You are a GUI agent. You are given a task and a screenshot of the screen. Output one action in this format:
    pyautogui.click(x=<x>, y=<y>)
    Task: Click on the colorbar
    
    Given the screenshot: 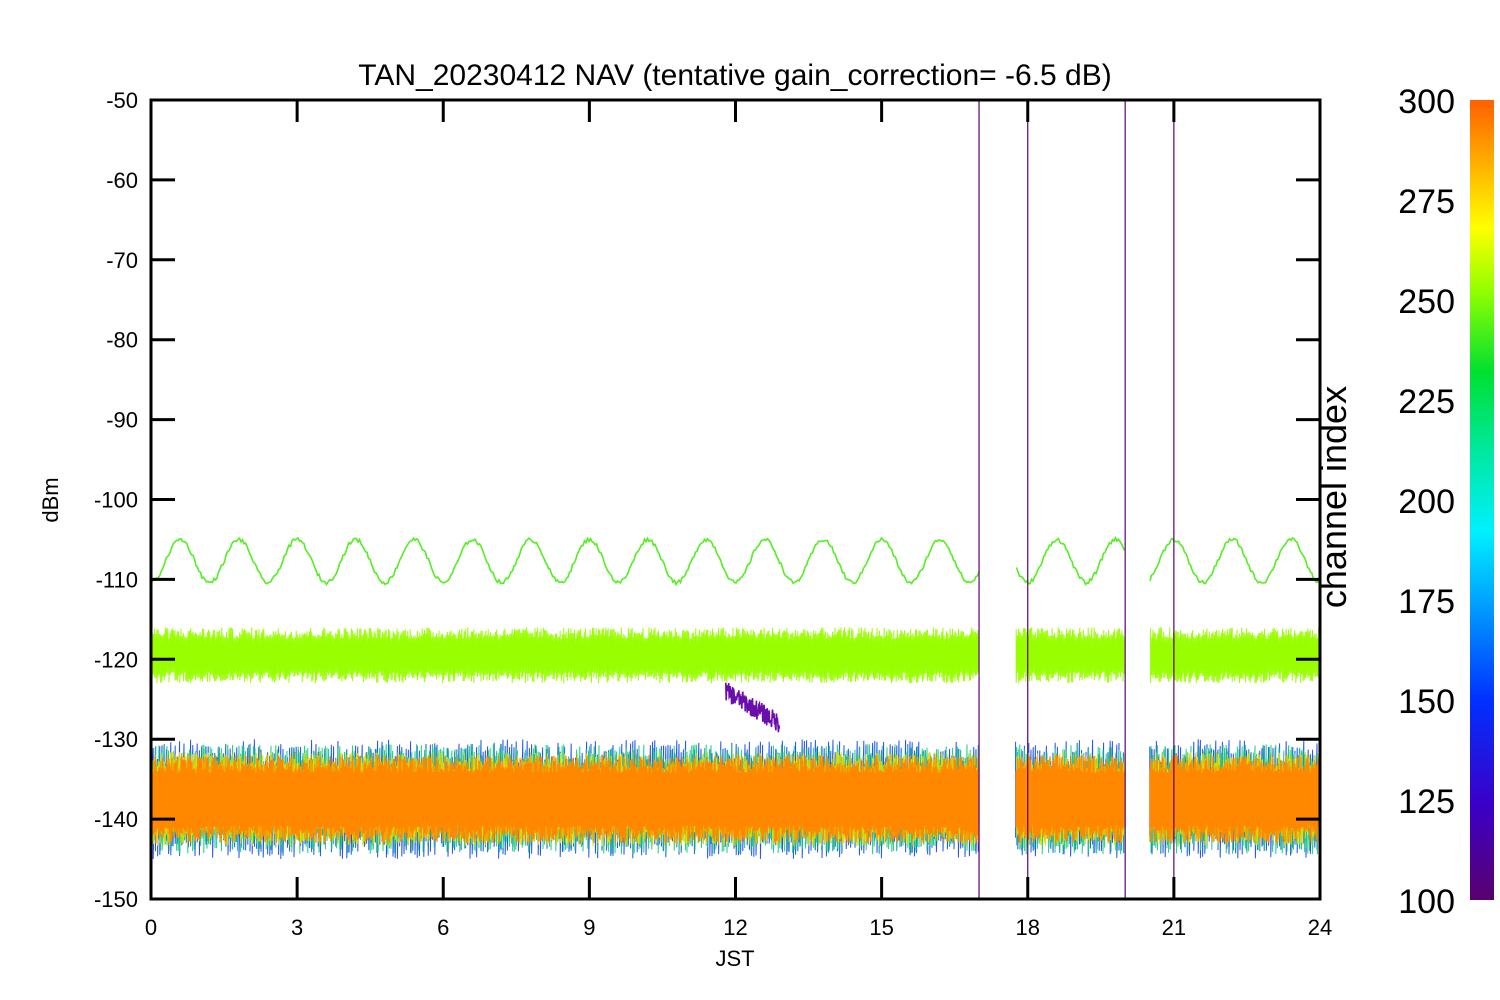 What is the action you would take?
    pyautogui.click(x=1482, y=500)
    